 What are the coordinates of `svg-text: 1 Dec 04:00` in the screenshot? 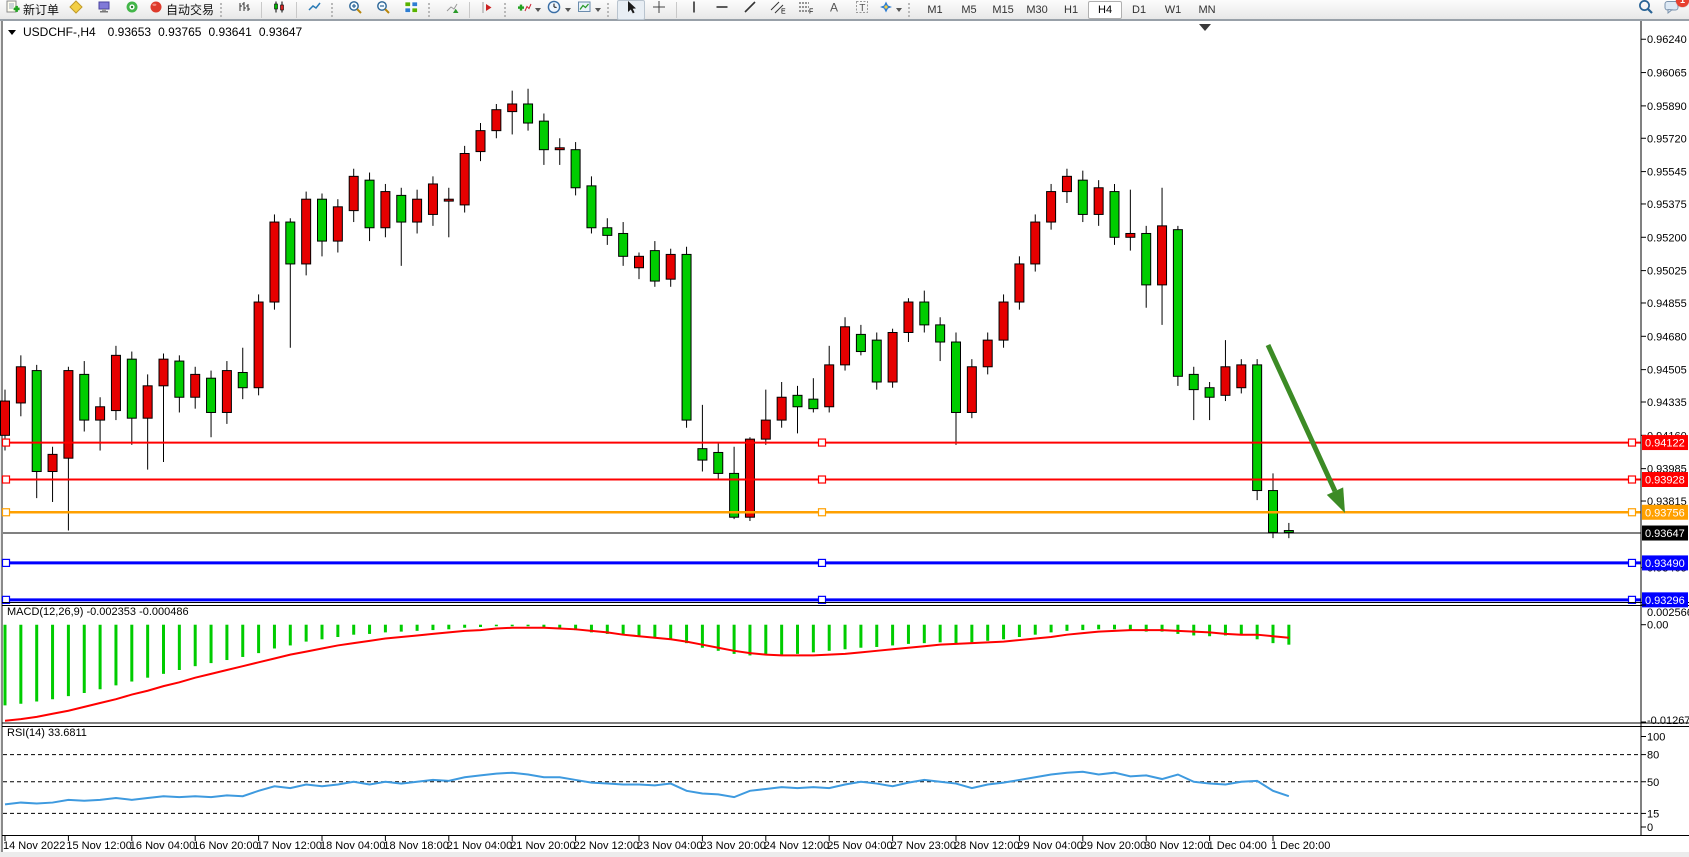 It's located at (1237, 846).